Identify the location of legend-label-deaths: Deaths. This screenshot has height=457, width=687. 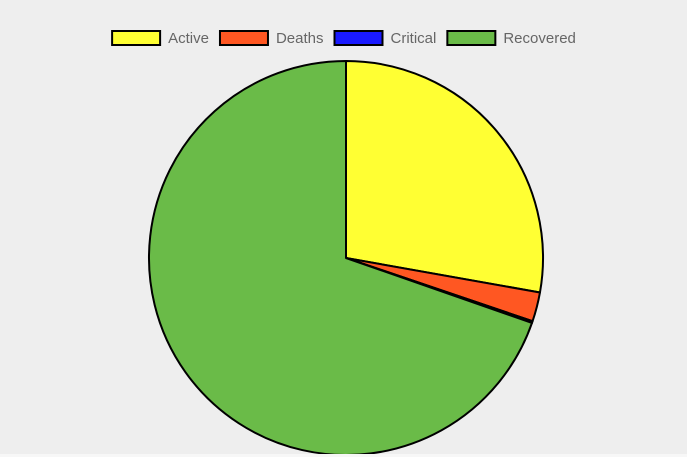
(300, 38).